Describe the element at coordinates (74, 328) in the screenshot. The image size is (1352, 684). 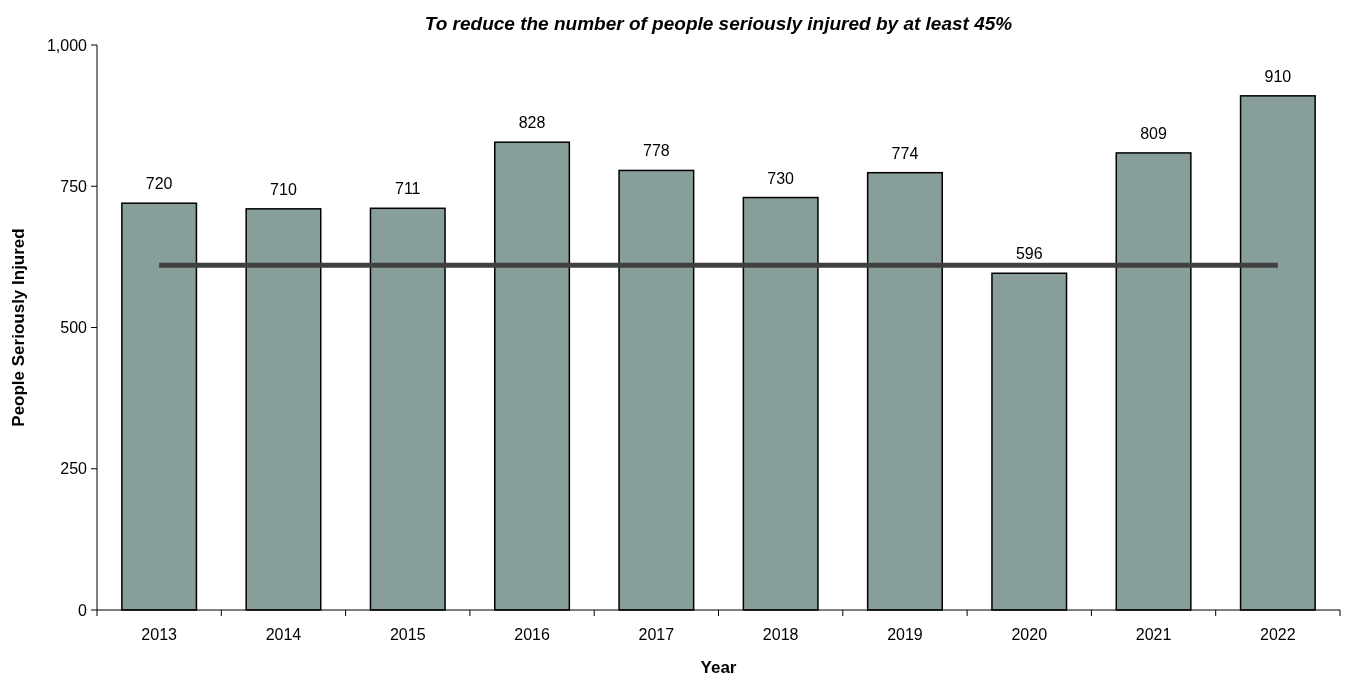
I see `y-tick-label: 500` at that location.